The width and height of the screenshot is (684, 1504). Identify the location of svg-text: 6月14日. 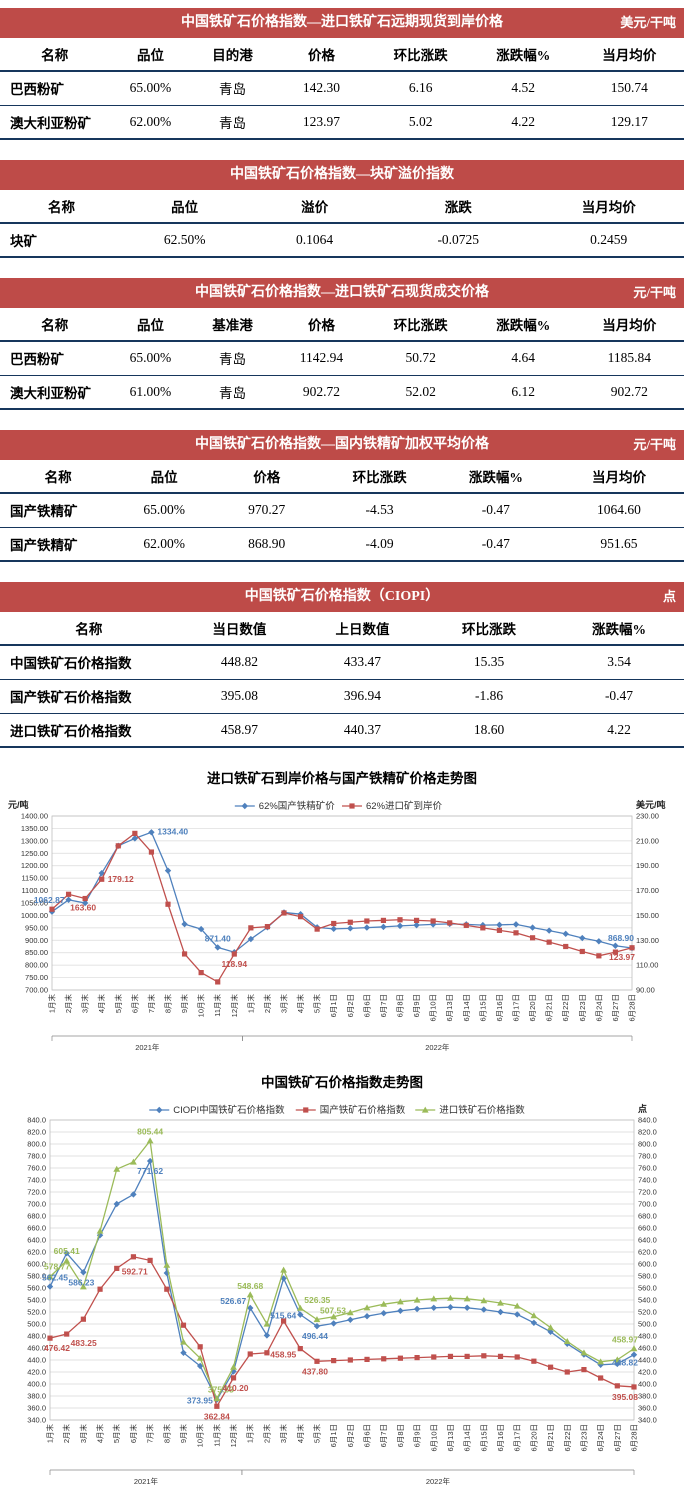
(466, 1008).